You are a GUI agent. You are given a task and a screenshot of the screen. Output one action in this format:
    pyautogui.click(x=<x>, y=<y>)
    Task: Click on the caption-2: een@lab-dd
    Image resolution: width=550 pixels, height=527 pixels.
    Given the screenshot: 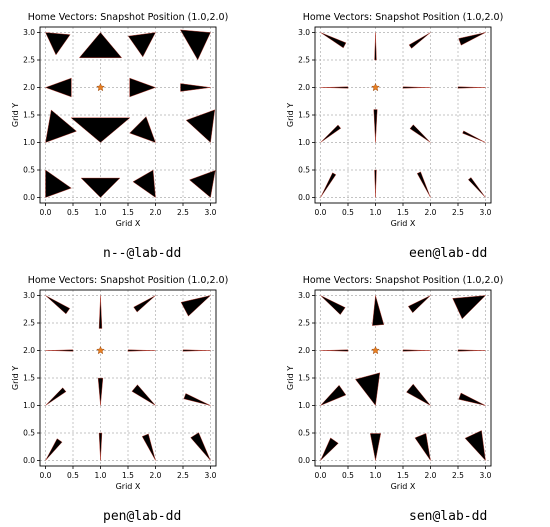 What is the action you would take?
    pyautogui.click(x=448, y=253)
    